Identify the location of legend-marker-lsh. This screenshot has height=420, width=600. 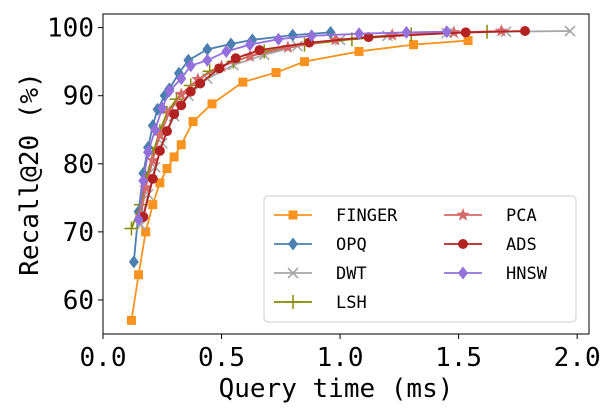
(293, 302).